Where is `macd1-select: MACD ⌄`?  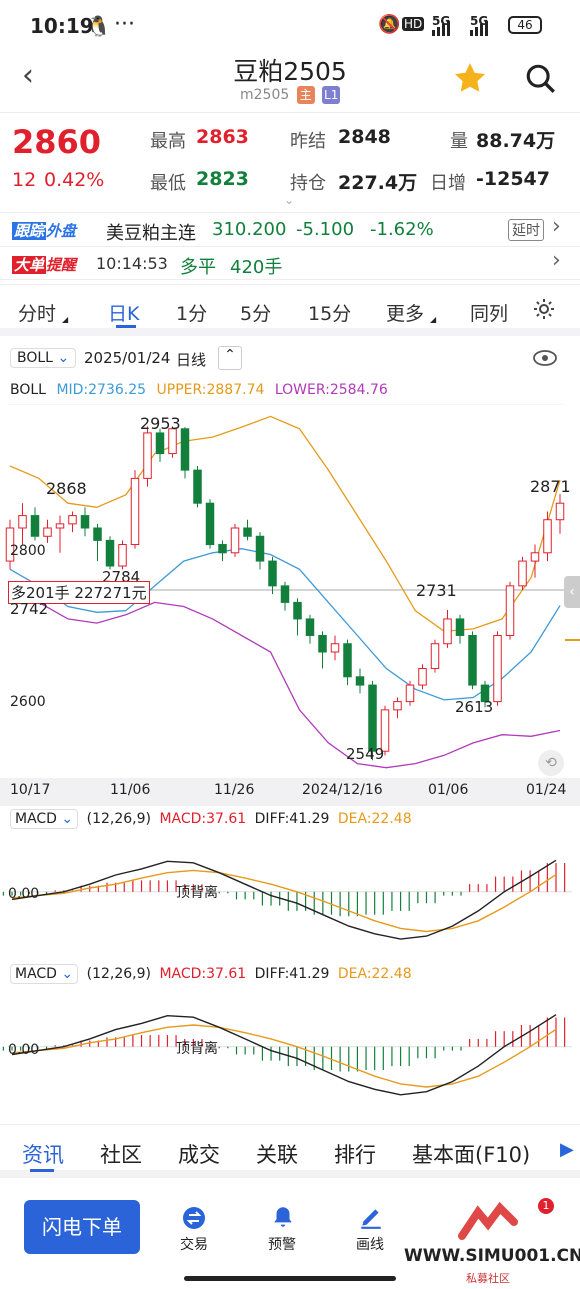
macd1-select: MACD ⌄ is located at coordinates (44, 819).